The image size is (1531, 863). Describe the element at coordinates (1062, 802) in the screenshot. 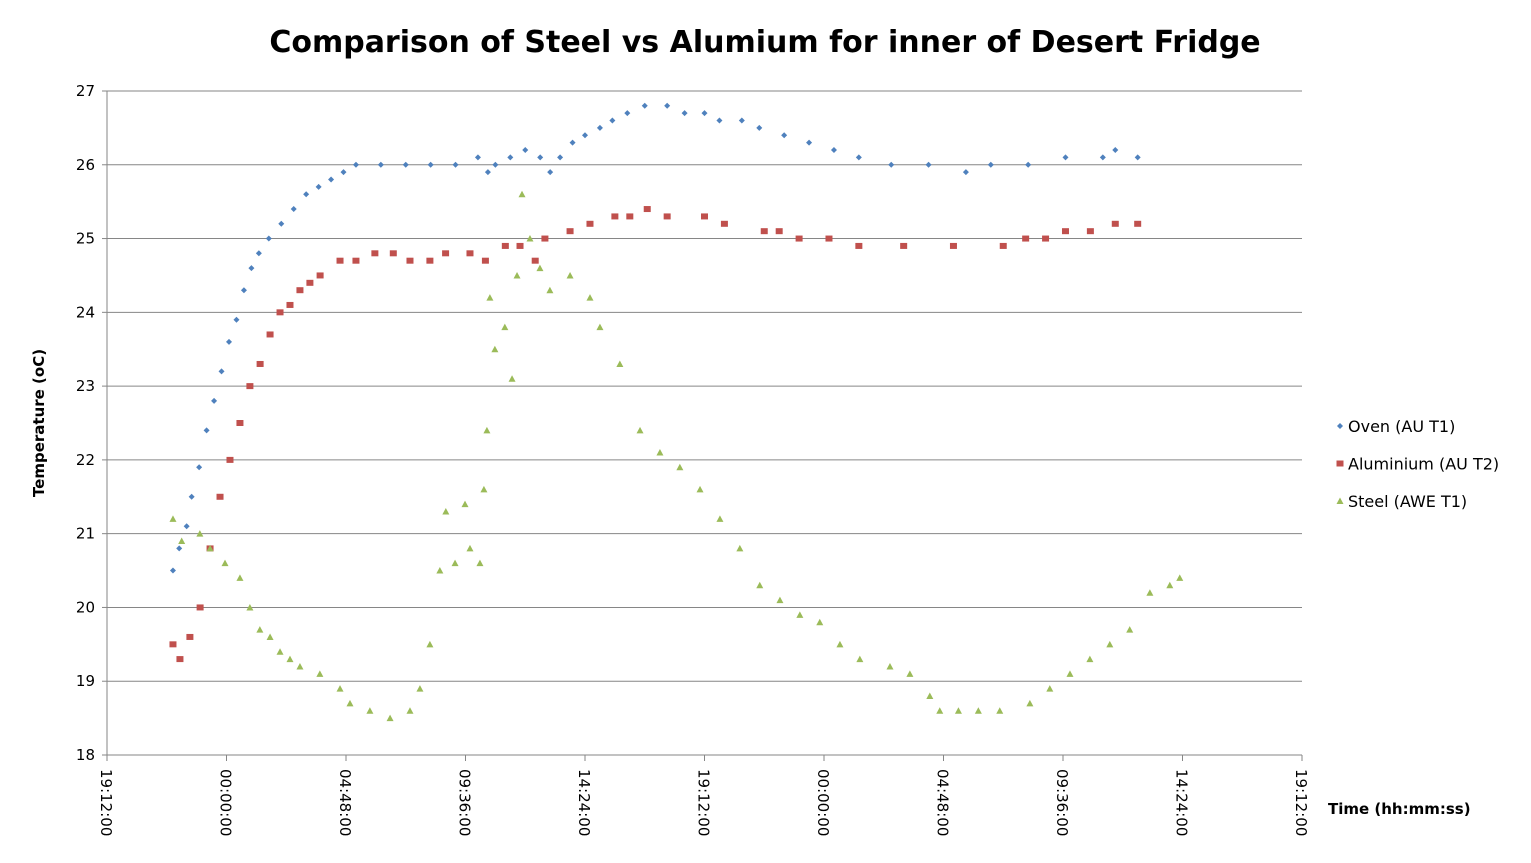

I see `x-tick-label: 09:36:00` at that location.